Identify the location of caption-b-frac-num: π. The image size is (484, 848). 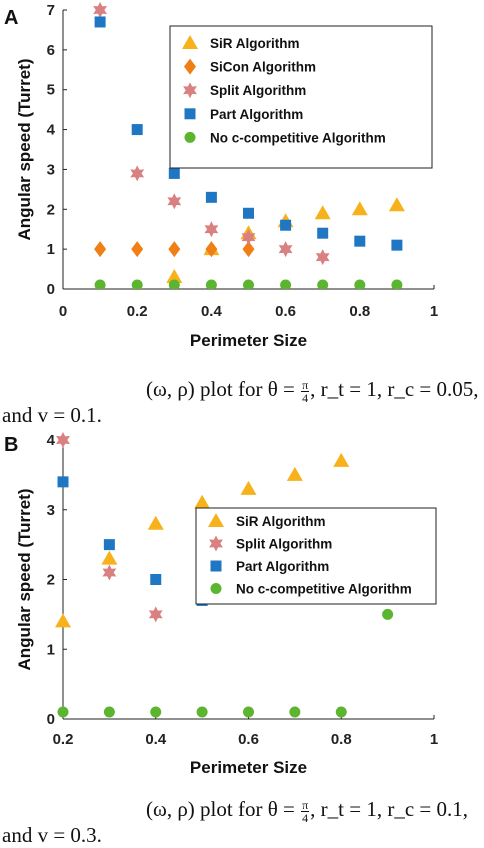
(305, 804).